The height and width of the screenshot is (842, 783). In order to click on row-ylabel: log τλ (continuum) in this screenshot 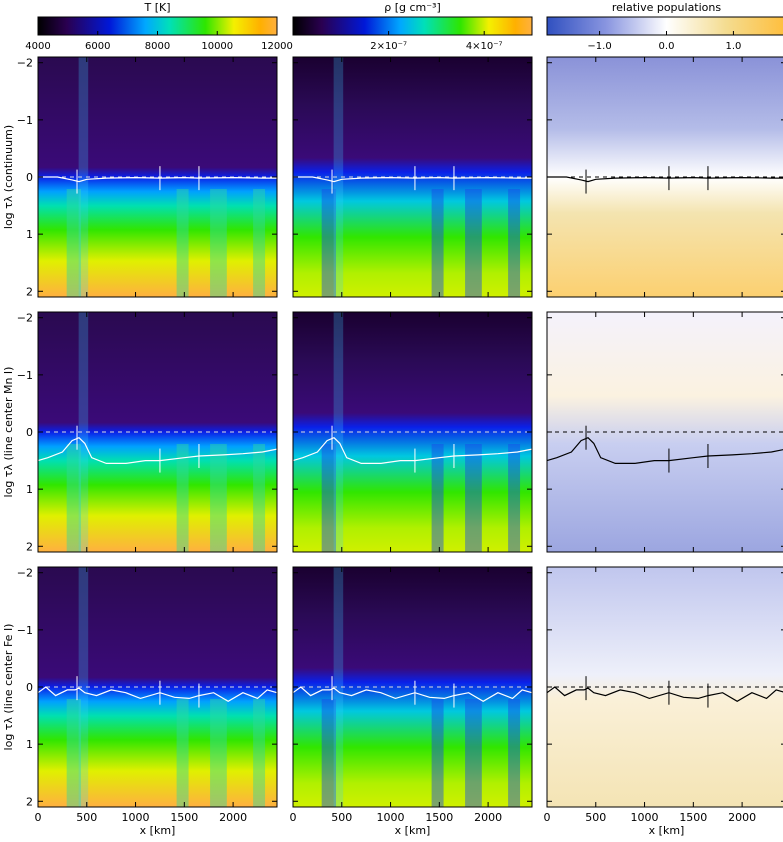, I will do `click(8, 177)`.